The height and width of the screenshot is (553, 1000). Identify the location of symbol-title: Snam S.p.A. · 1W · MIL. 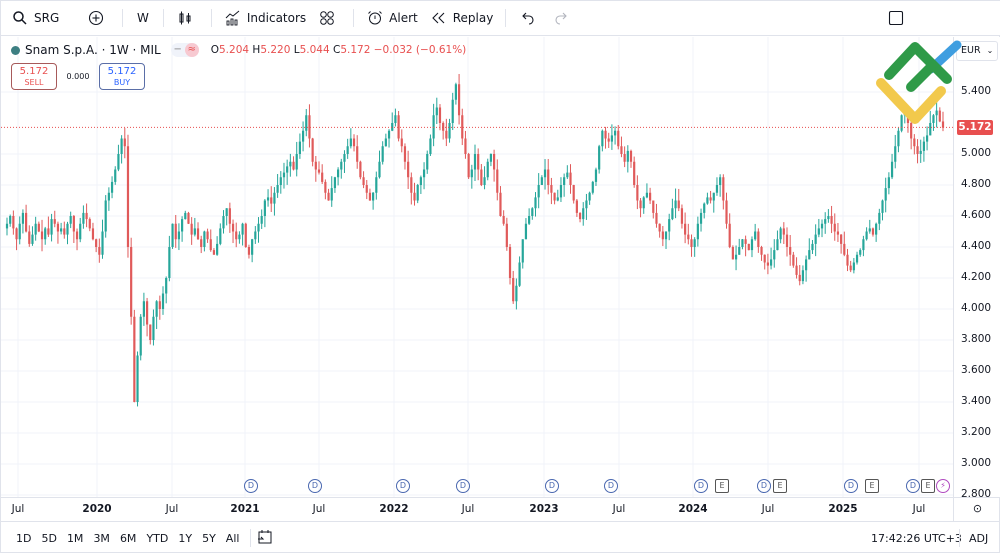
(93, 50).